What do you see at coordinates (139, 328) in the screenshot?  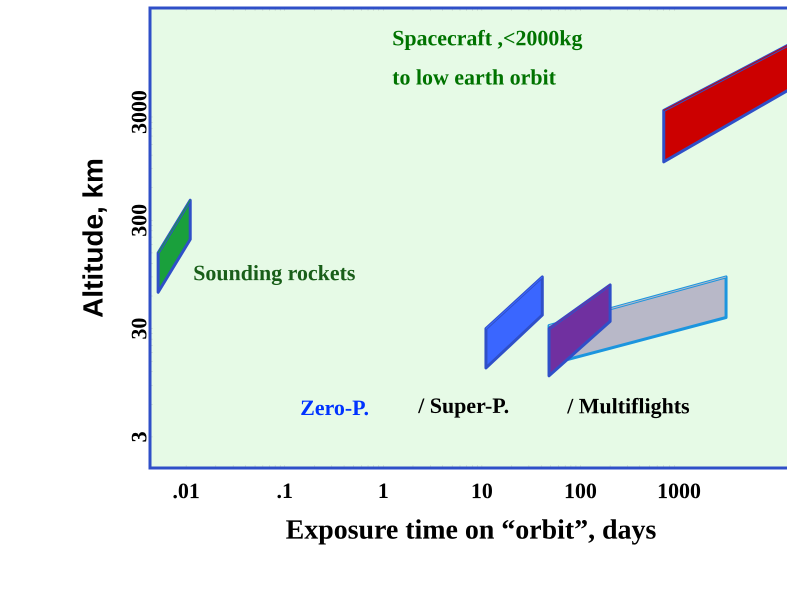 I see `y-tick-label: 30` at bounding box center [139, 328].